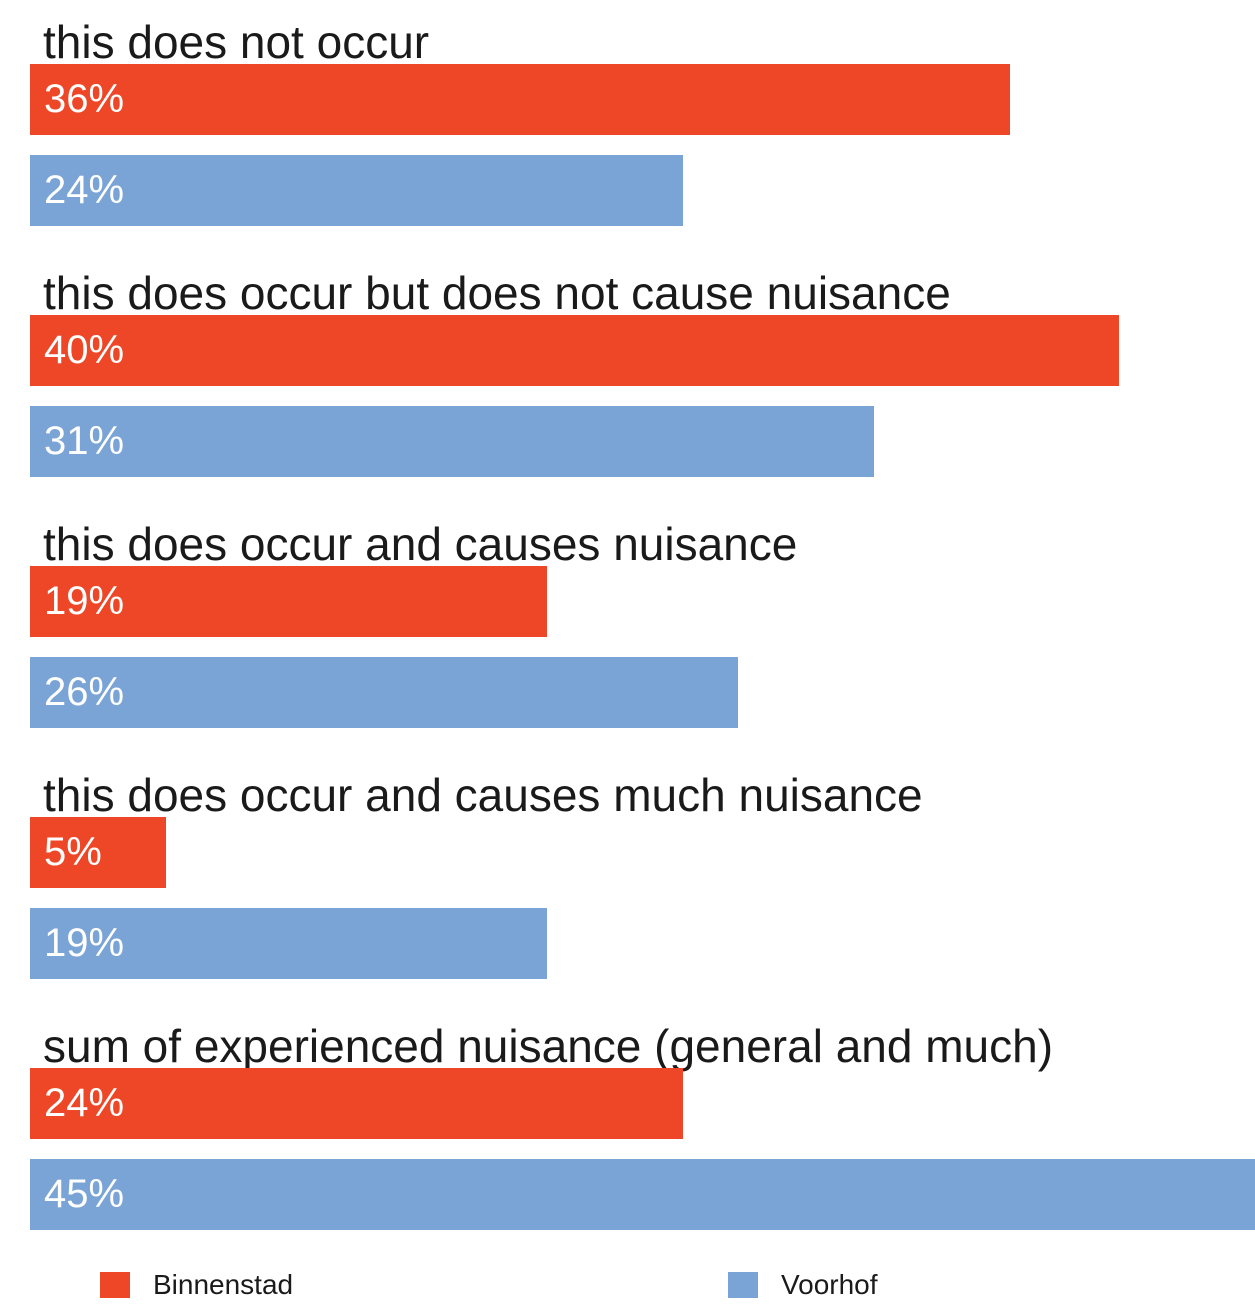 The width and height of the screenshot is (1255, 1313). Describe the element at coordinates (420, 544) in the screenshot. I see `category-label: this does occur and causes nuisance` at that location.